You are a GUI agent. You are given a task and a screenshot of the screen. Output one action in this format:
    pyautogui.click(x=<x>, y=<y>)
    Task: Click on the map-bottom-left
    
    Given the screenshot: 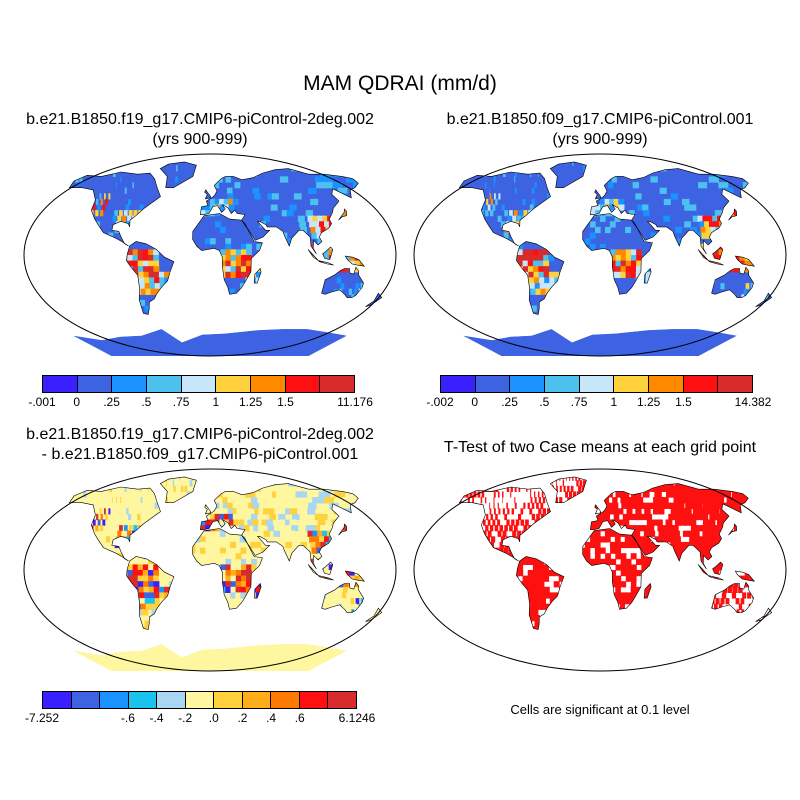 What is the action you would take?
    pyautogui.click(x=210, y=570)
    